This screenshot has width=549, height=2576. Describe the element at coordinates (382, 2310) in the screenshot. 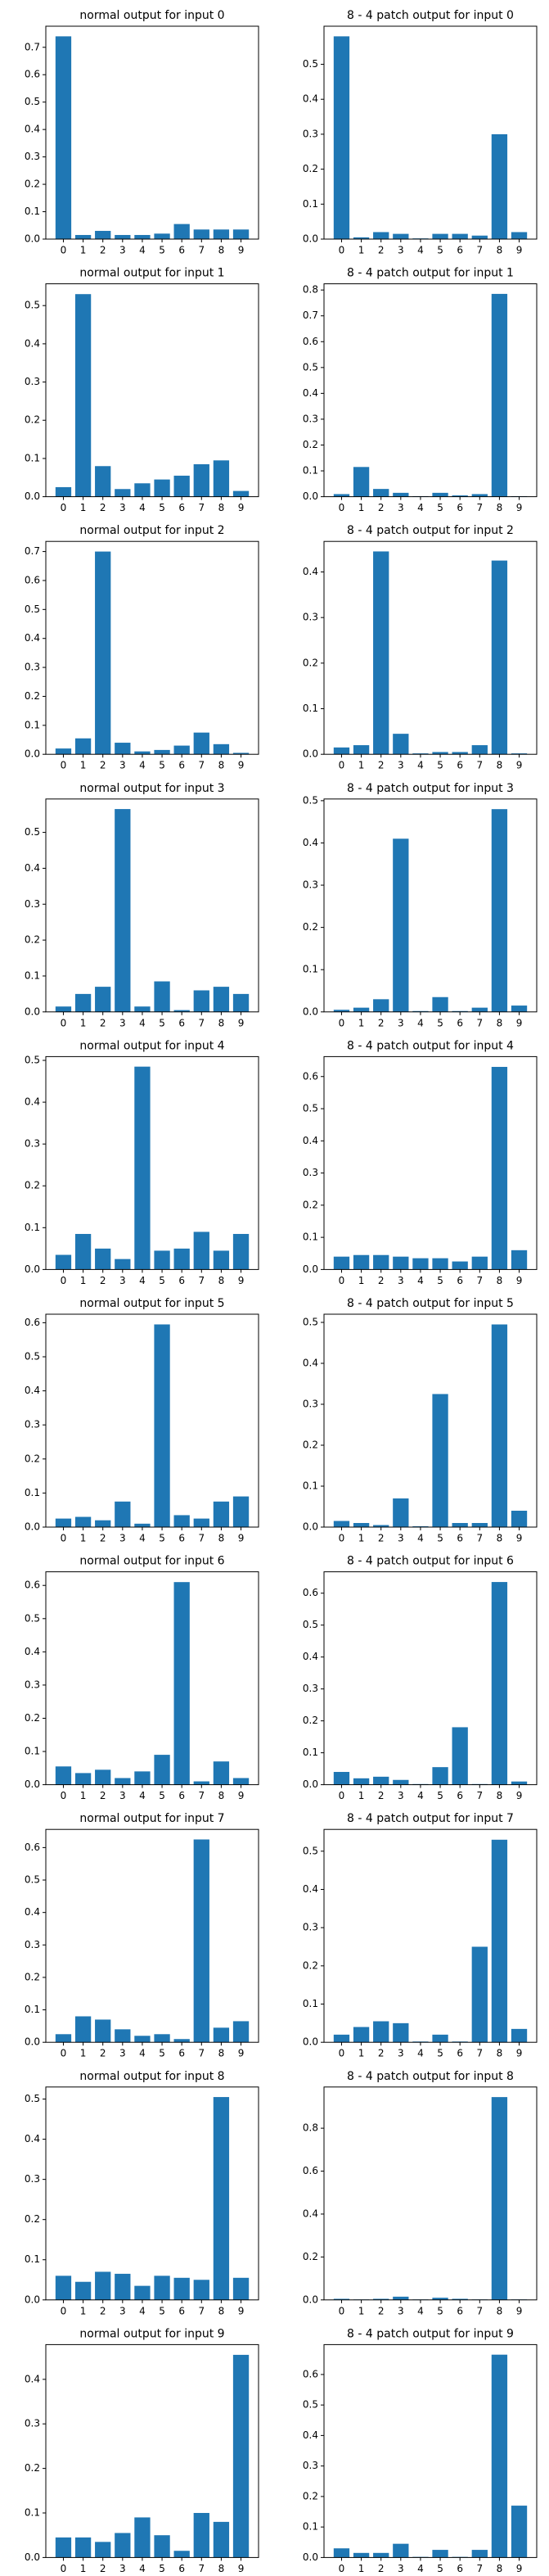

I see `x-tick-label: 2` at that location.